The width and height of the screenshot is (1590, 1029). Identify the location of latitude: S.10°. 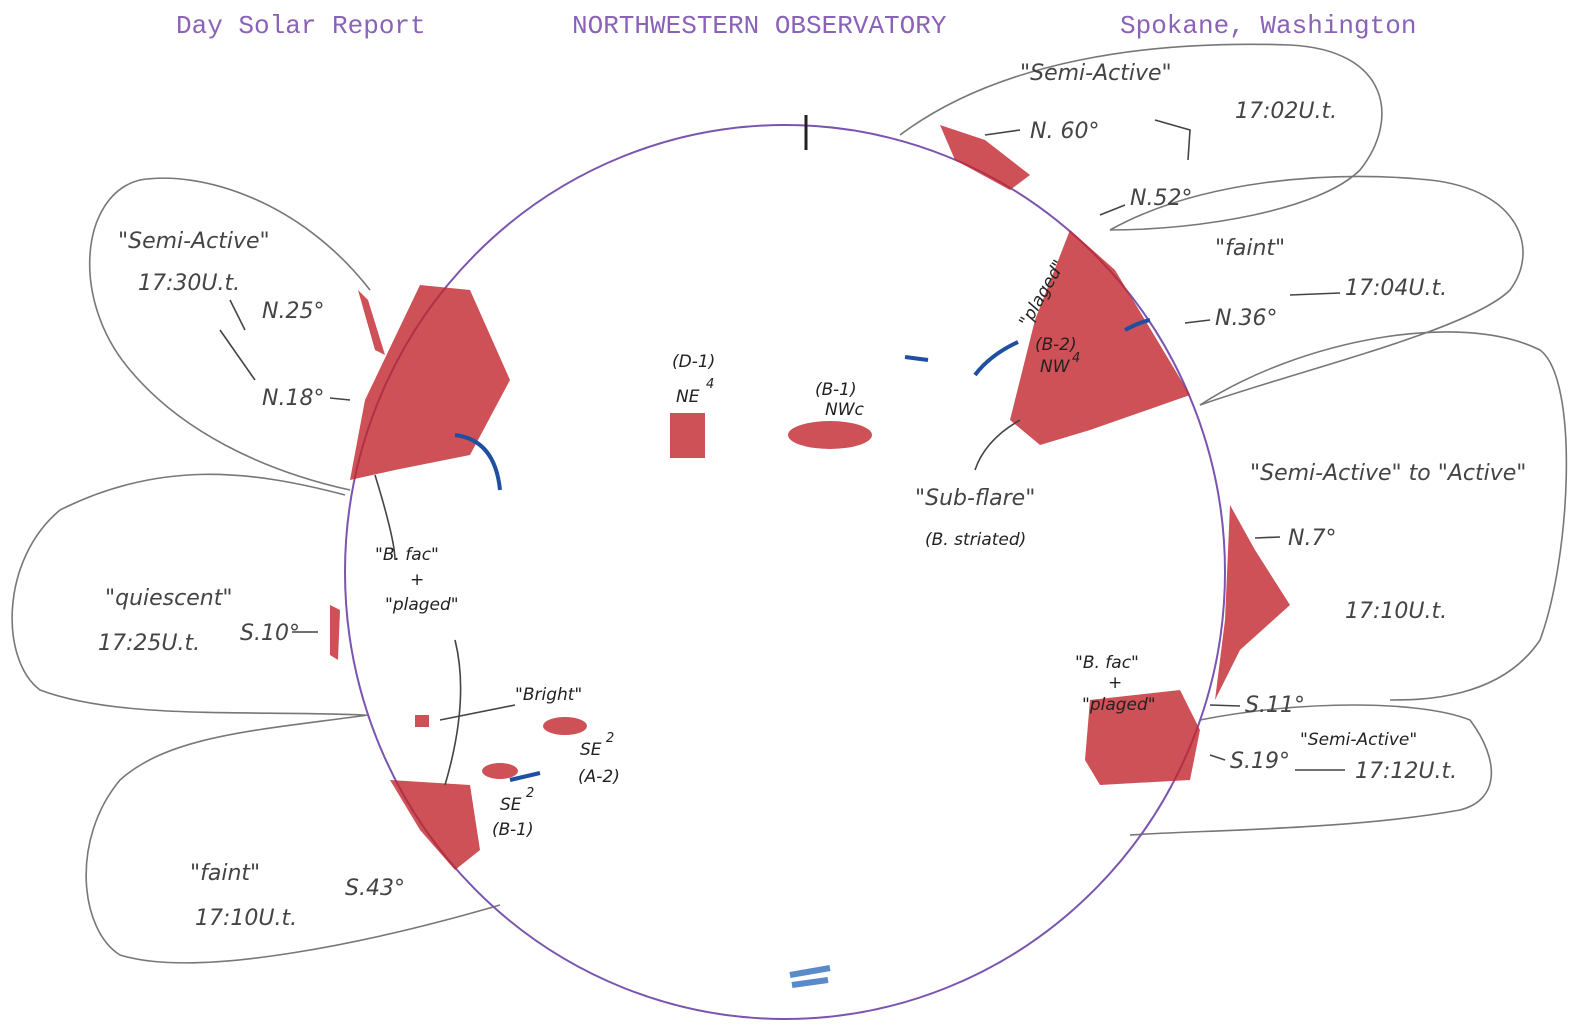
(270, 633).